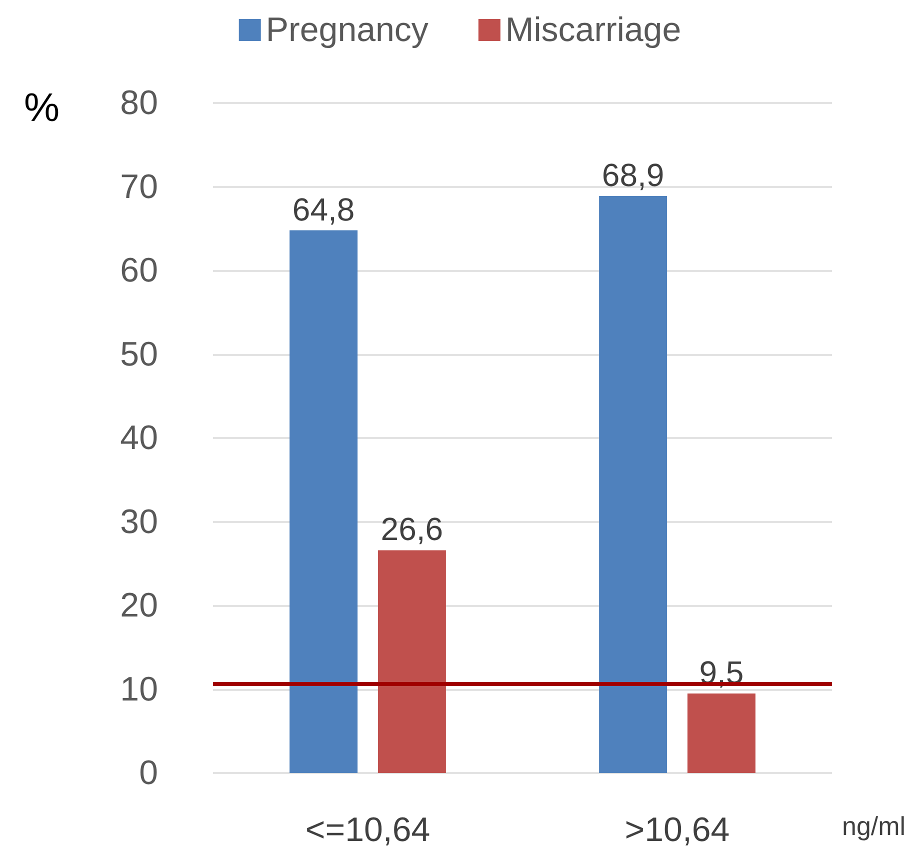 The width and height of the screenshot is (920, 855). What do you see at coordinates (367, 830) in the screenshot?
I see `x-tick-label: <=10,64` at bounding box center [367, 830].